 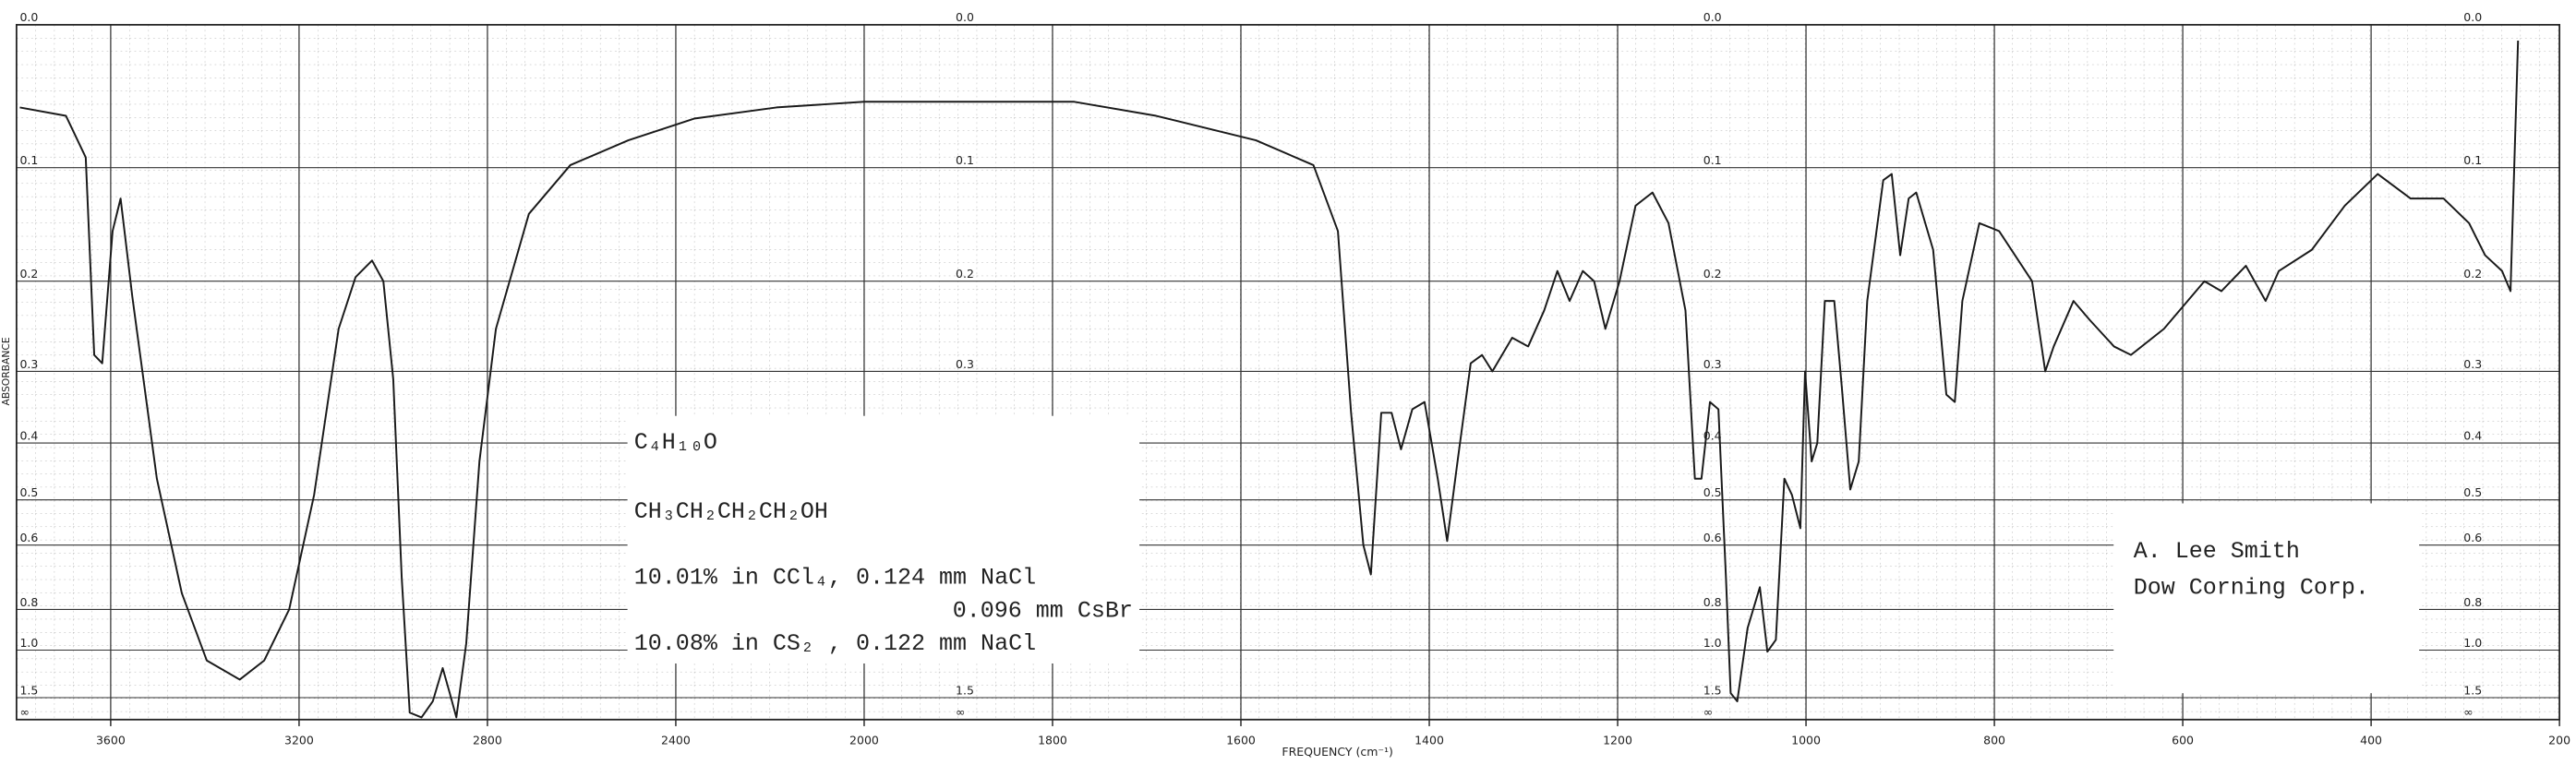 I want to click on sample-note: 10.08% in CS₂ , 0.122 mm NaCl, so click(x=835, y=643).